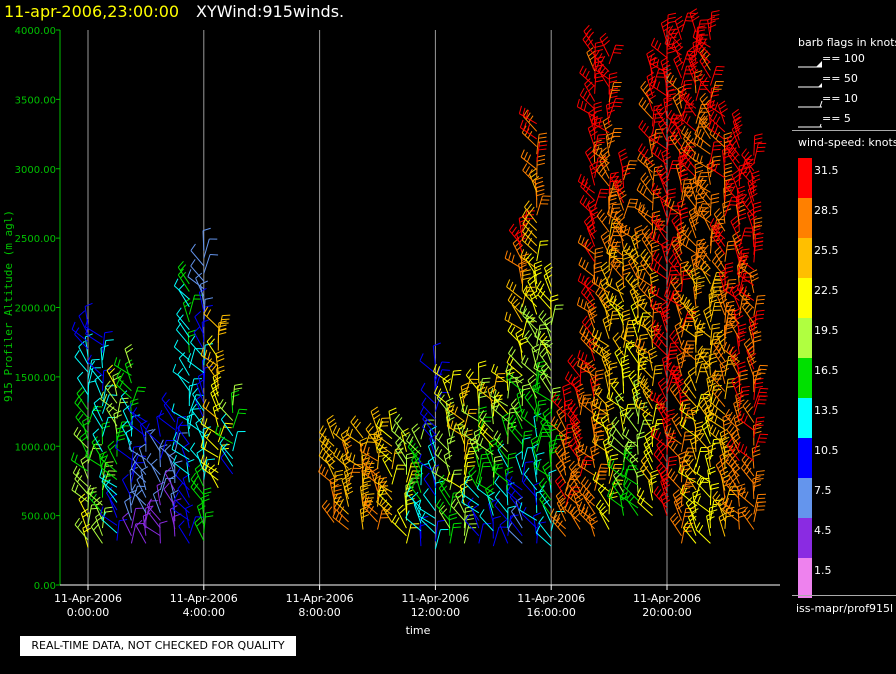 The image size is (896, 674). Describe the element at coordinates (844, 101) in the screenshot. I see `barb-legend-item: == 10` at that location.